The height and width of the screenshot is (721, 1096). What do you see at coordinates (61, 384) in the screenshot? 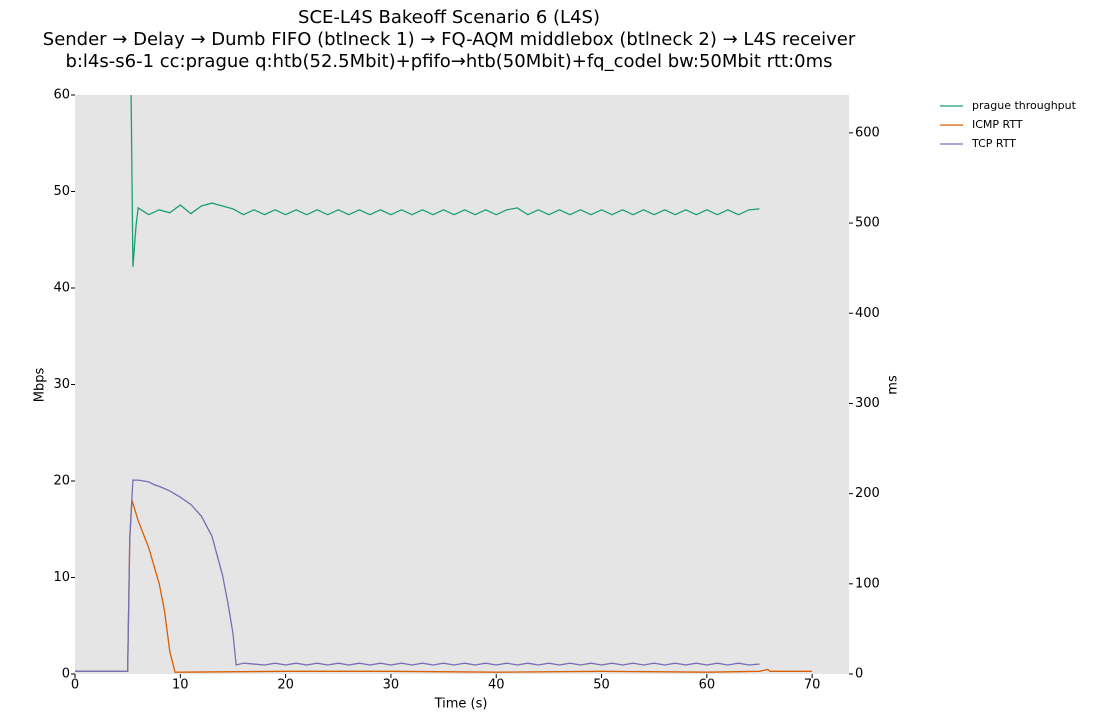
I see `y-tick-label: 30` at bounding box center [61, 384].